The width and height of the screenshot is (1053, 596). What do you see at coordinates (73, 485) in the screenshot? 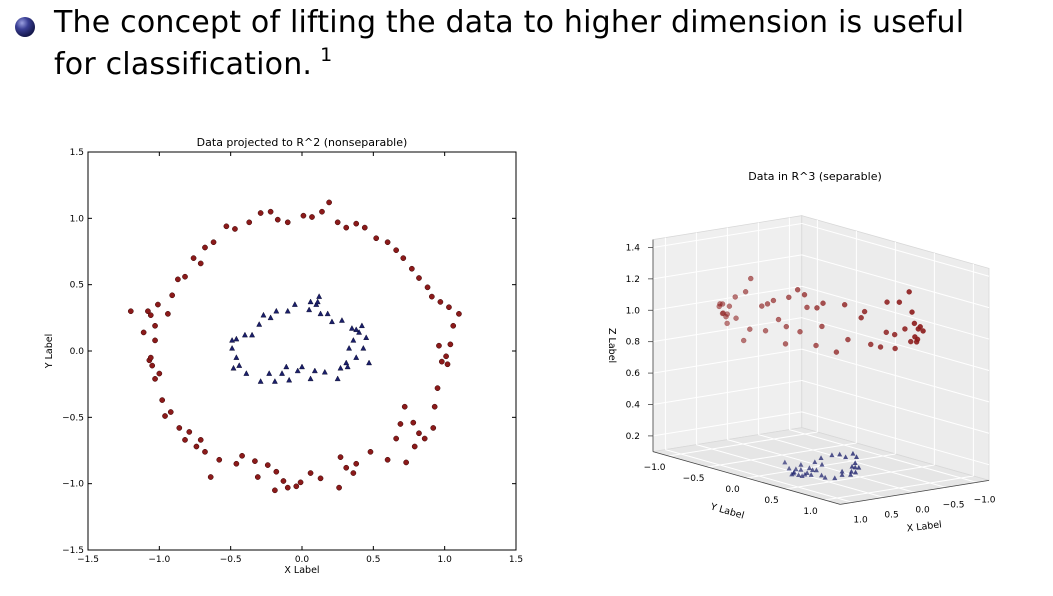
I see `y-tick-label: −1.0` at bounding box center [73, 485].